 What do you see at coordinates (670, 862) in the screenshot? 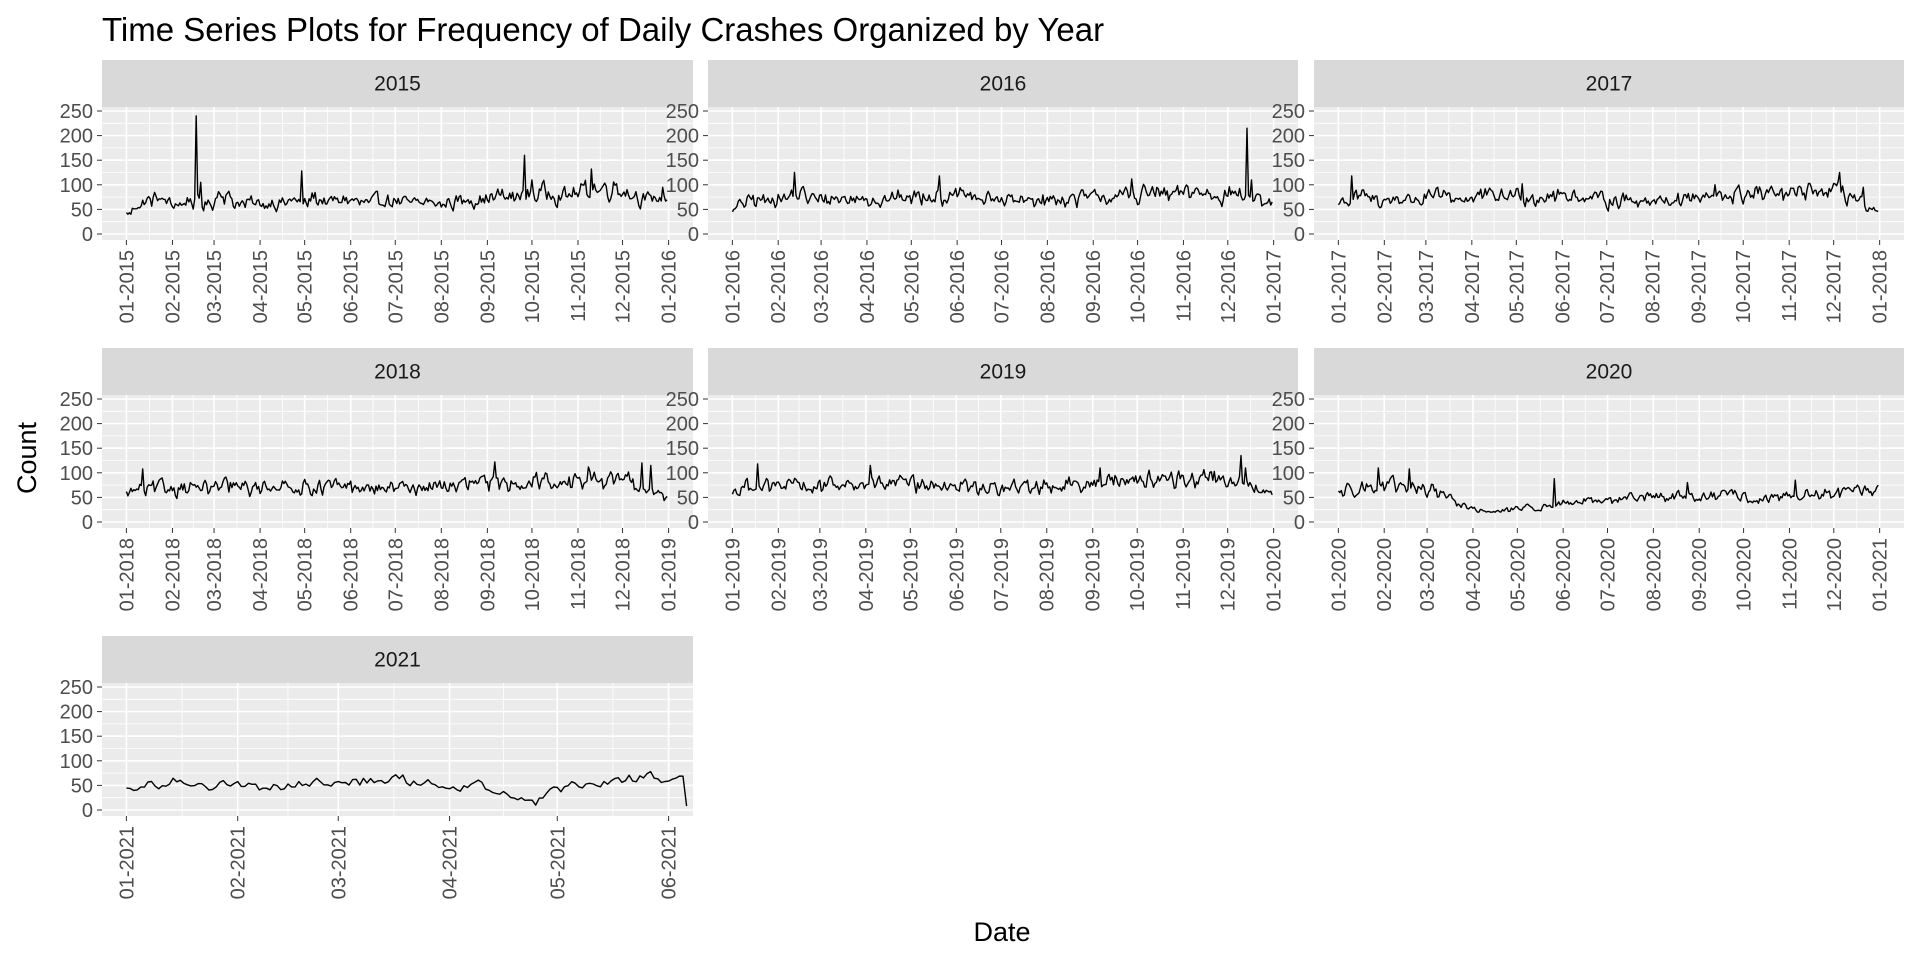
I see `x-tick-label: 06-2021` at bounding box center [670, 862].